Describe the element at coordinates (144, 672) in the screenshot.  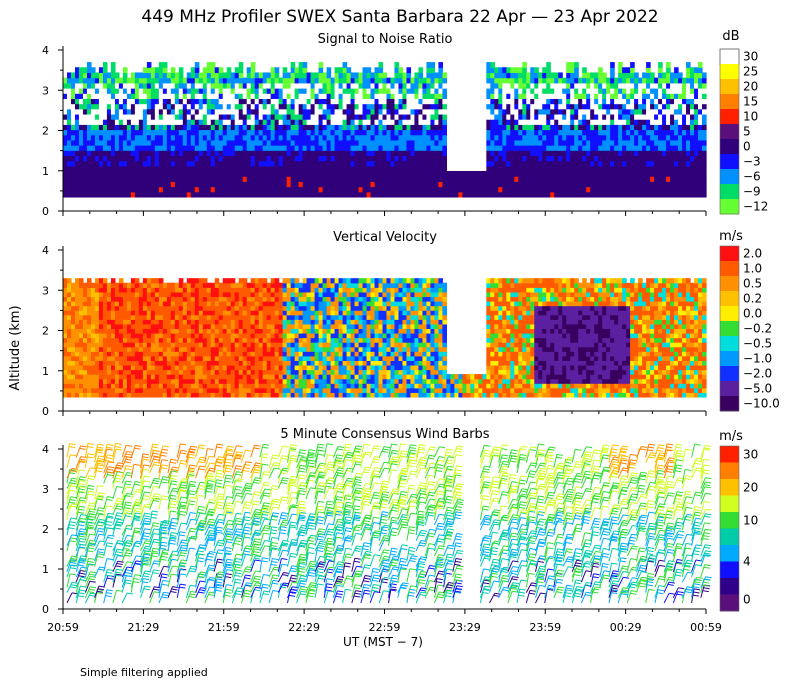
I see `footnote: Simple filtering applied` at that location.